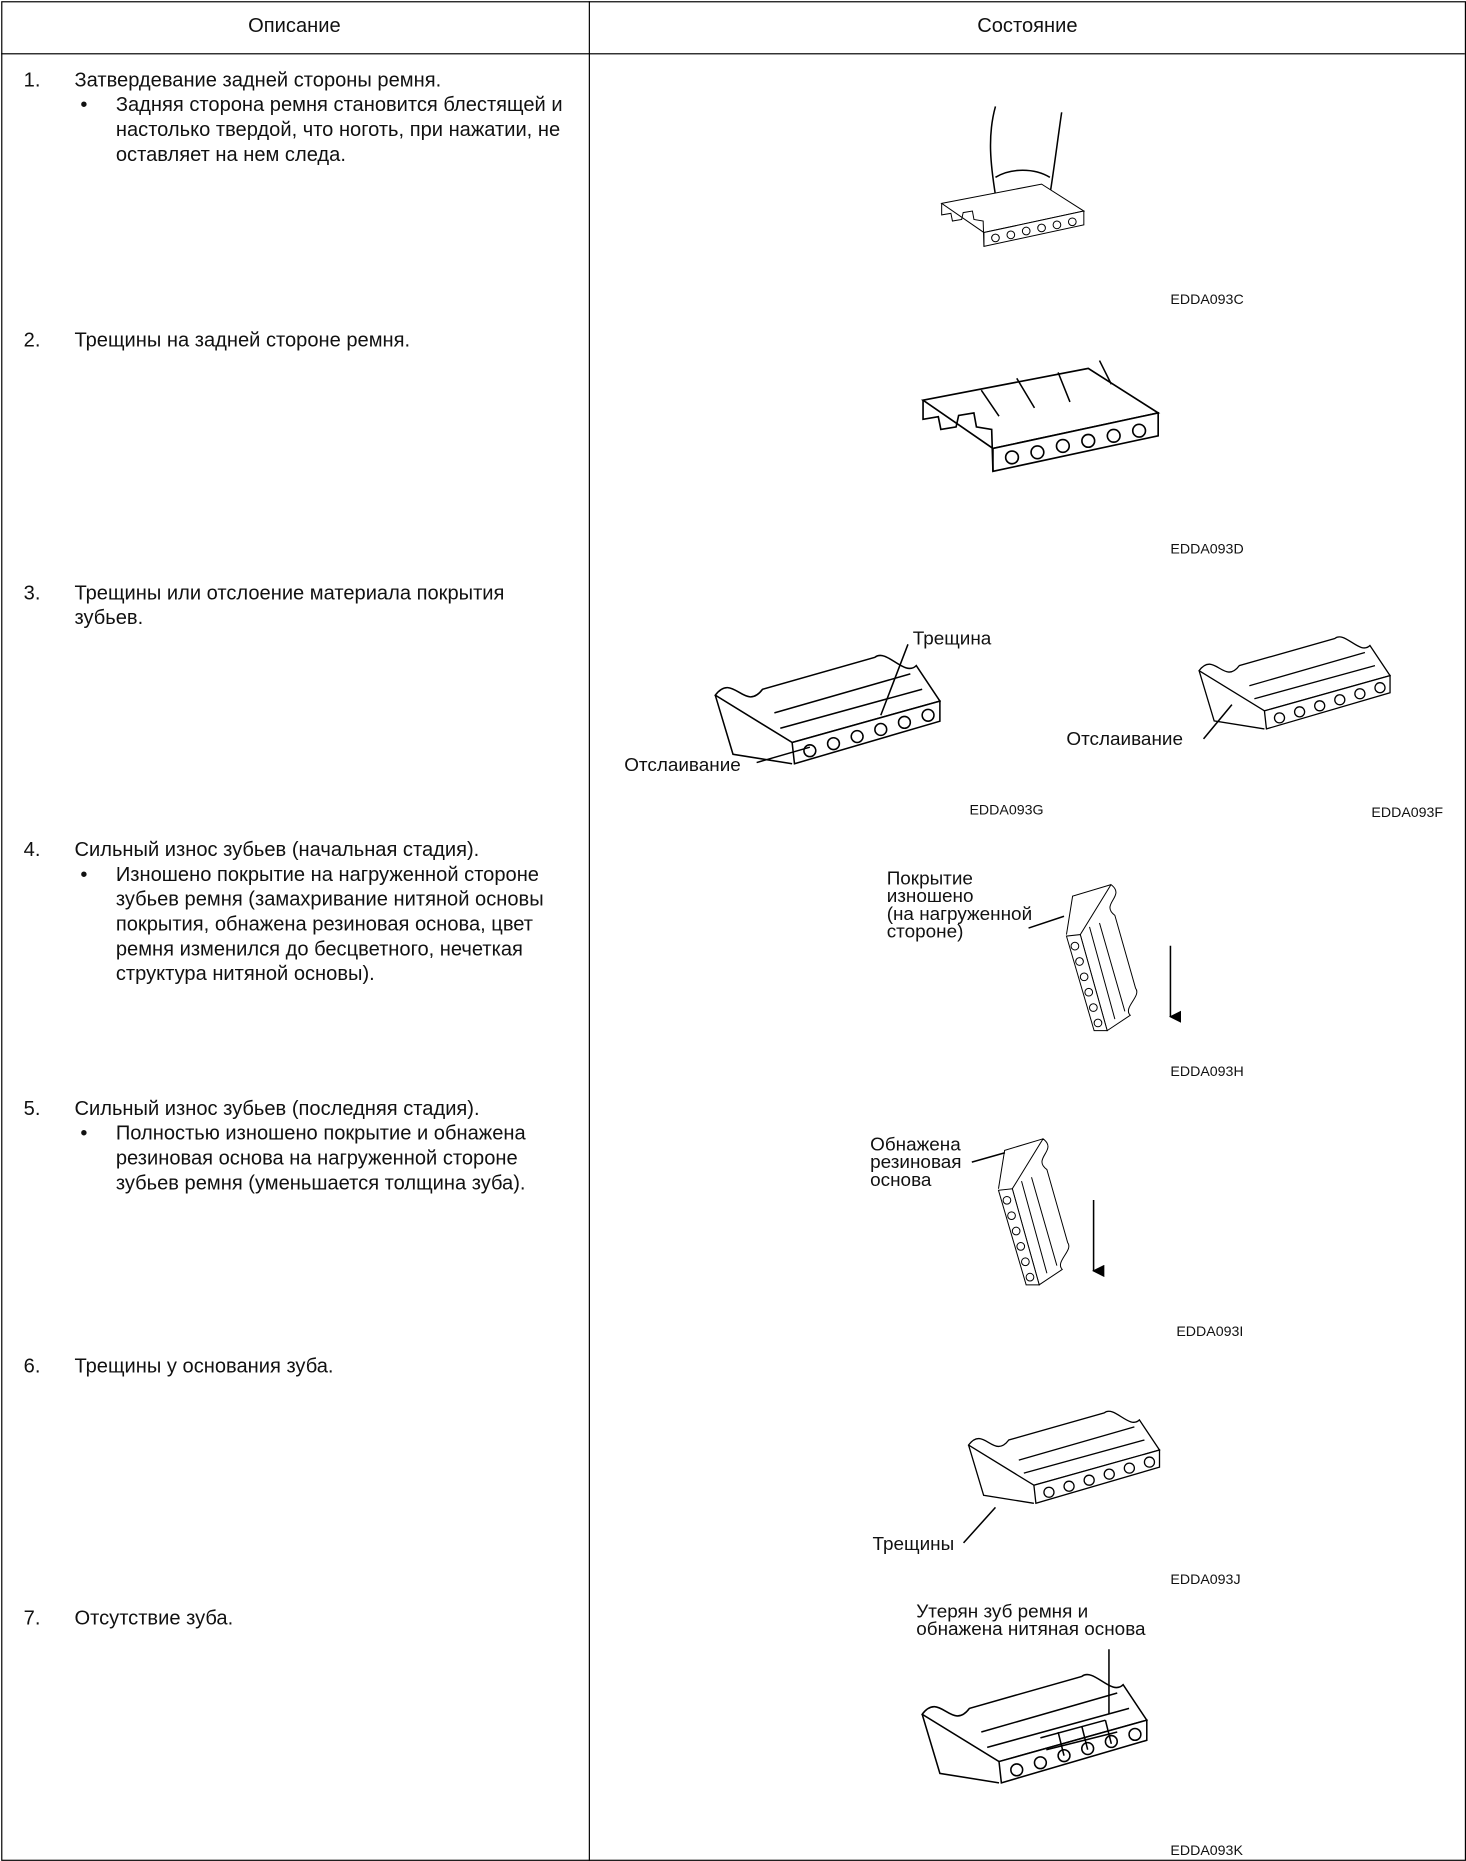 Image resolution: width=1466 pixels, height=1861 pixels. What do you see at coordinates (154, 1618) in the screenshot?
I see `row-title: Отсутствие зуба.` at bounding box center [154, 1618].